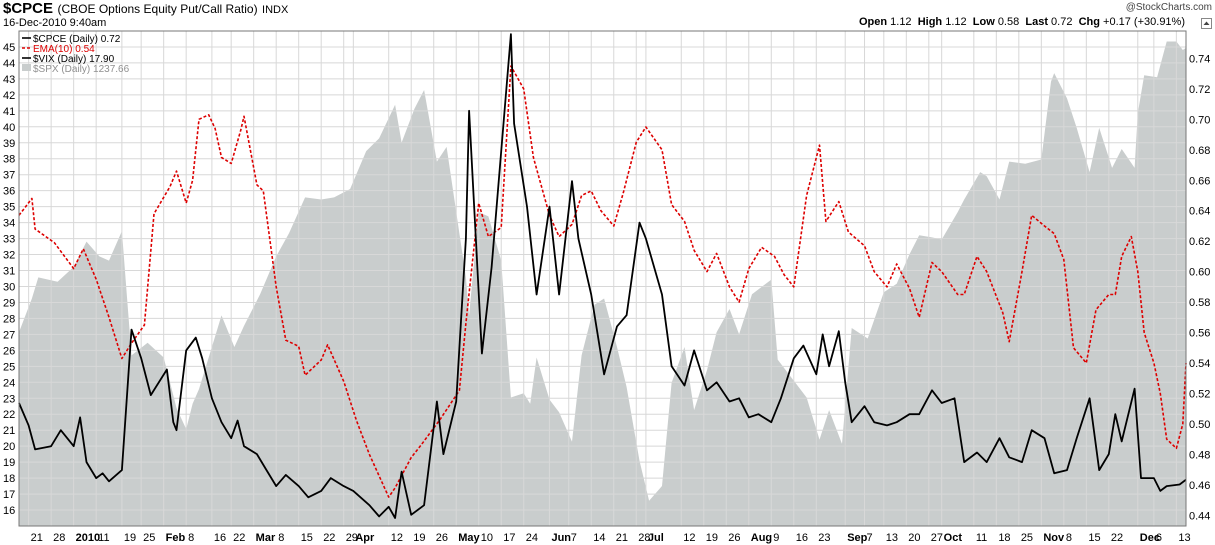  I want to click on right-axis-tick-label: 0.64, so click(1199, 212).